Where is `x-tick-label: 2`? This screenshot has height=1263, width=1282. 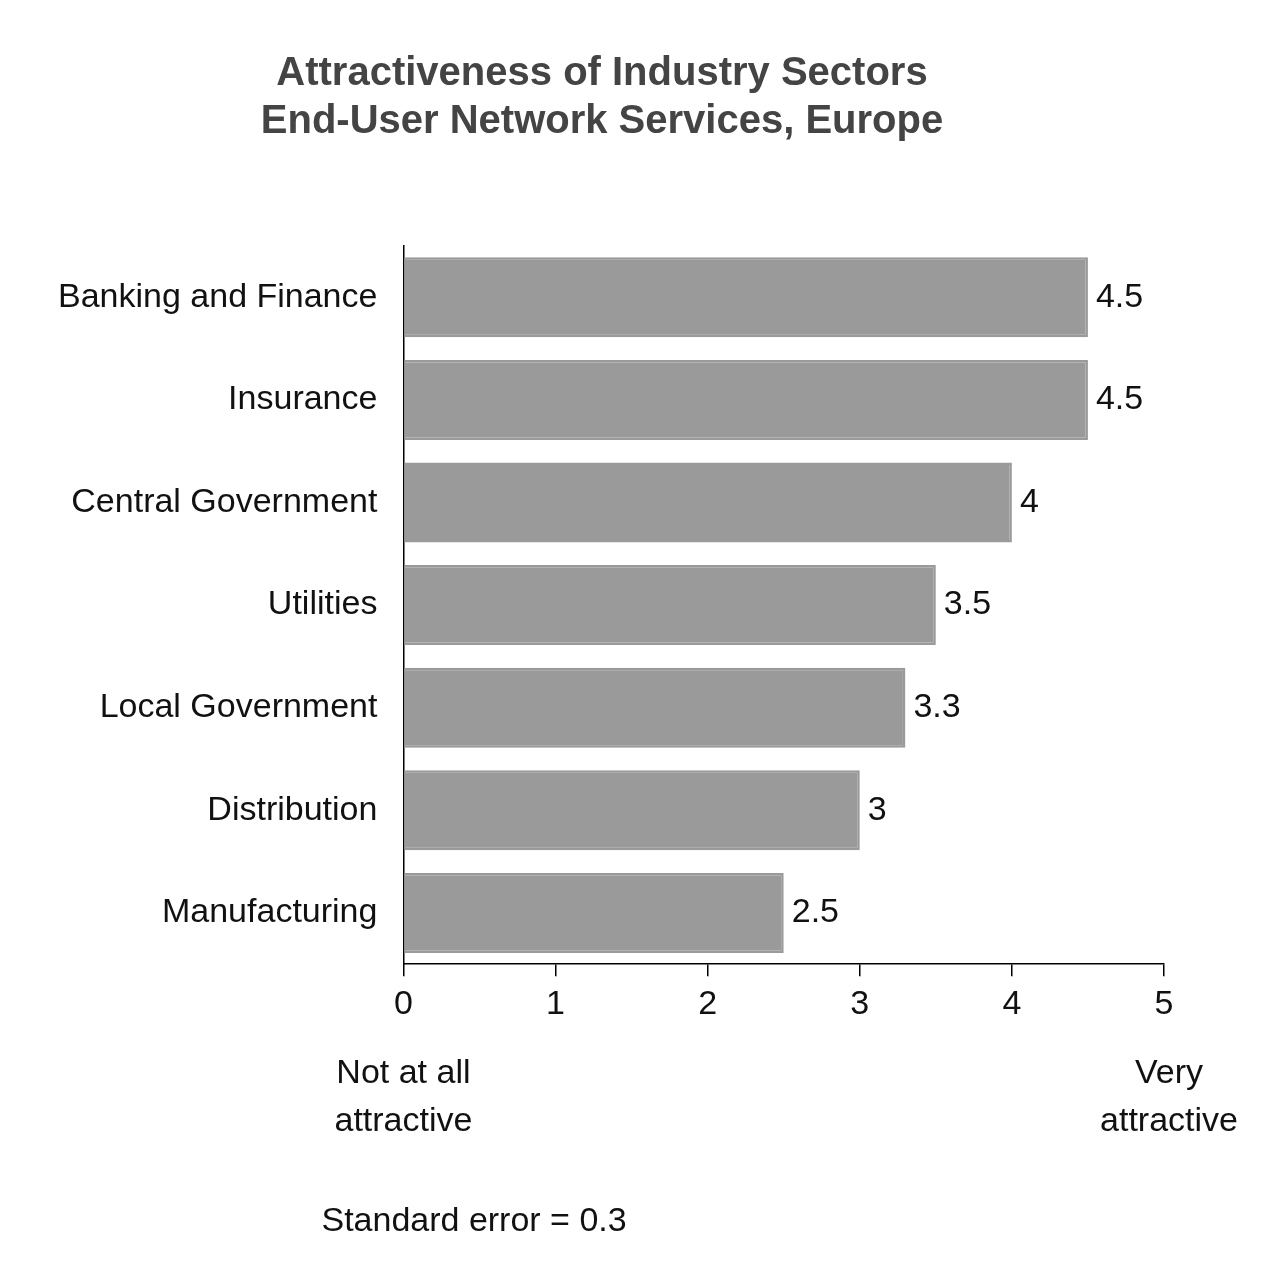 x-tick-label: 2 is located at coordinates (708, 1001).